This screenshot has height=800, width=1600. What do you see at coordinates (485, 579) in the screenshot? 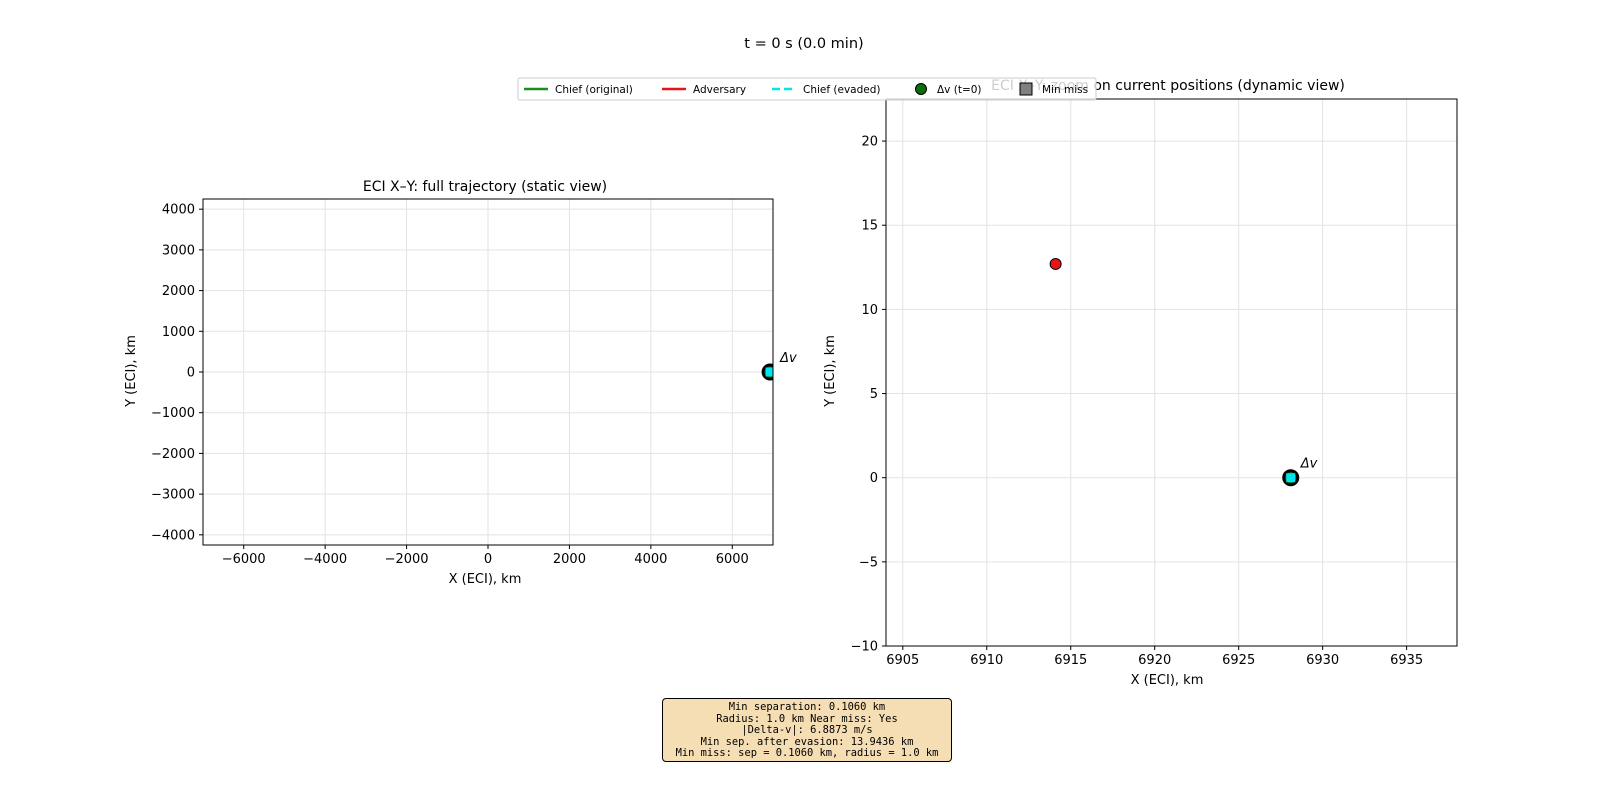
I see `left-plot-xlabel: X (ECI), km` at bounding box center [485, 579].